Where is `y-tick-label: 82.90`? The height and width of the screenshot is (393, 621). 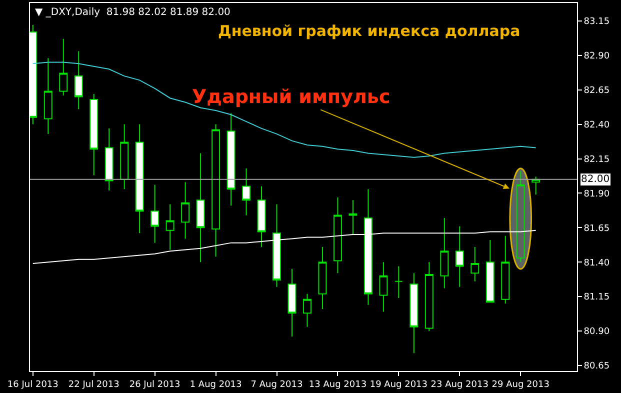 y-tick-label: 82.90 is located at coordinates (597, 57).